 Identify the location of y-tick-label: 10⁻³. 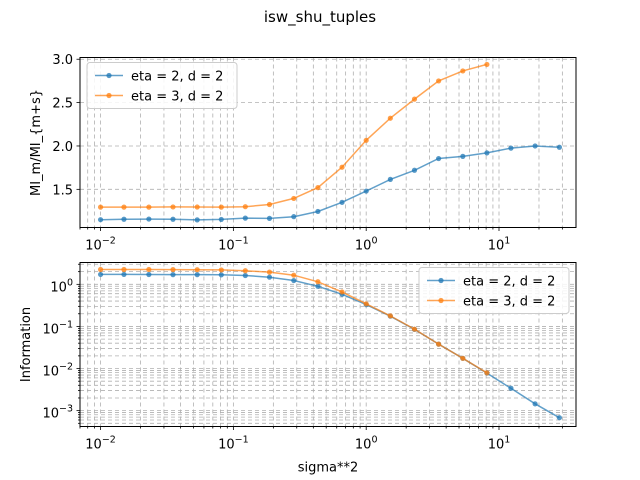
(57, 413).